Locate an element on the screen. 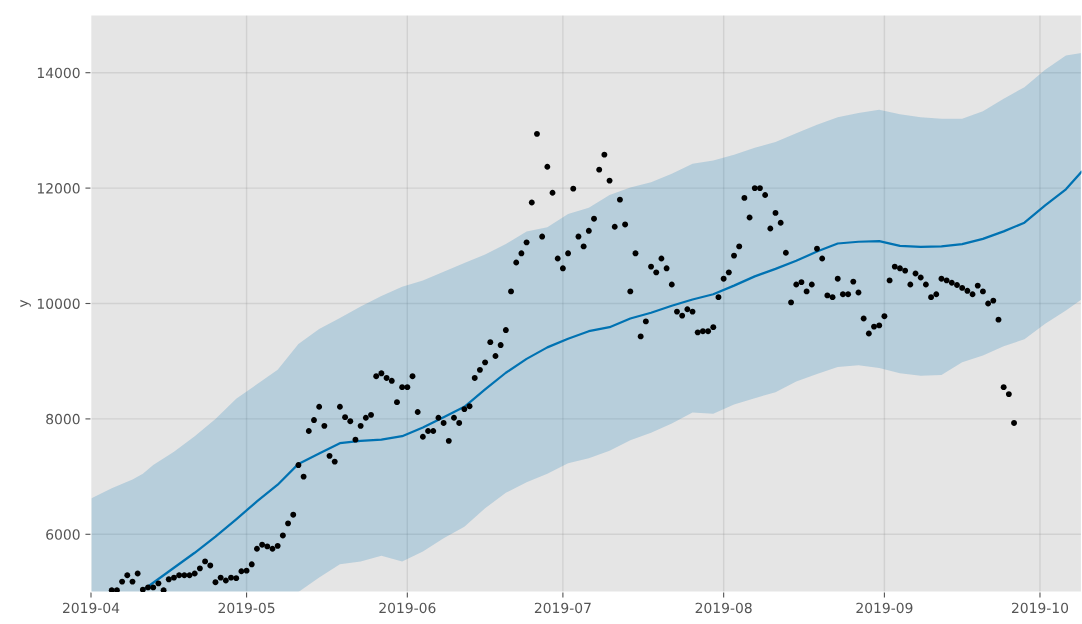  y-tick-label: 8000 is located at coordinates (63, 419).